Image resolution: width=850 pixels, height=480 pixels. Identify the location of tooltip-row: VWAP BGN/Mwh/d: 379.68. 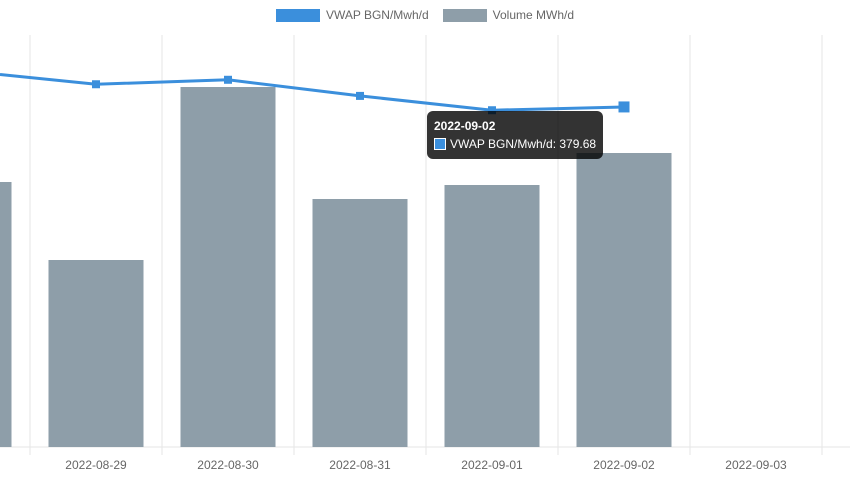
(515, 144).